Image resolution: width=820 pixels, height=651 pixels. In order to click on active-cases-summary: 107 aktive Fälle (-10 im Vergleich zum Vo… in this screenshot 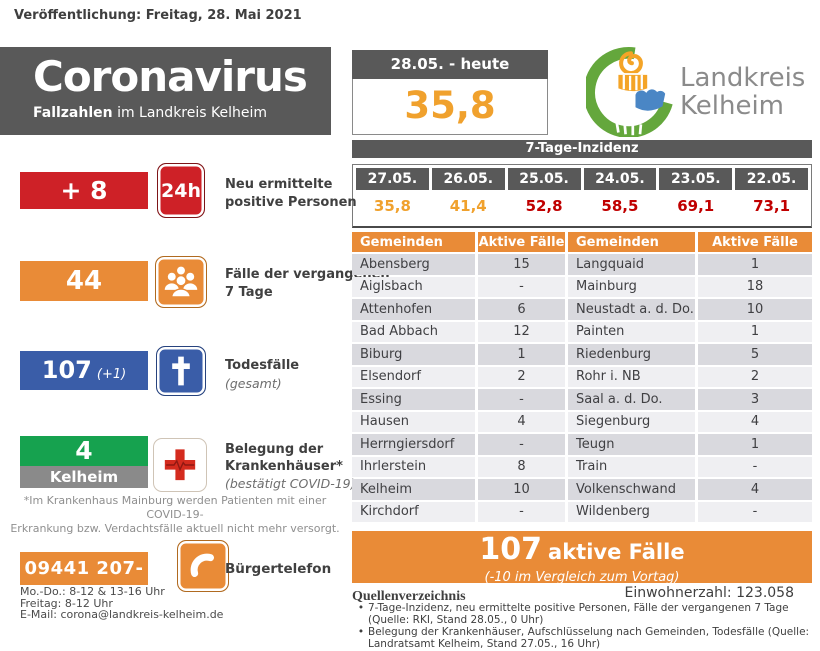, I will do `click(582, 558)`.